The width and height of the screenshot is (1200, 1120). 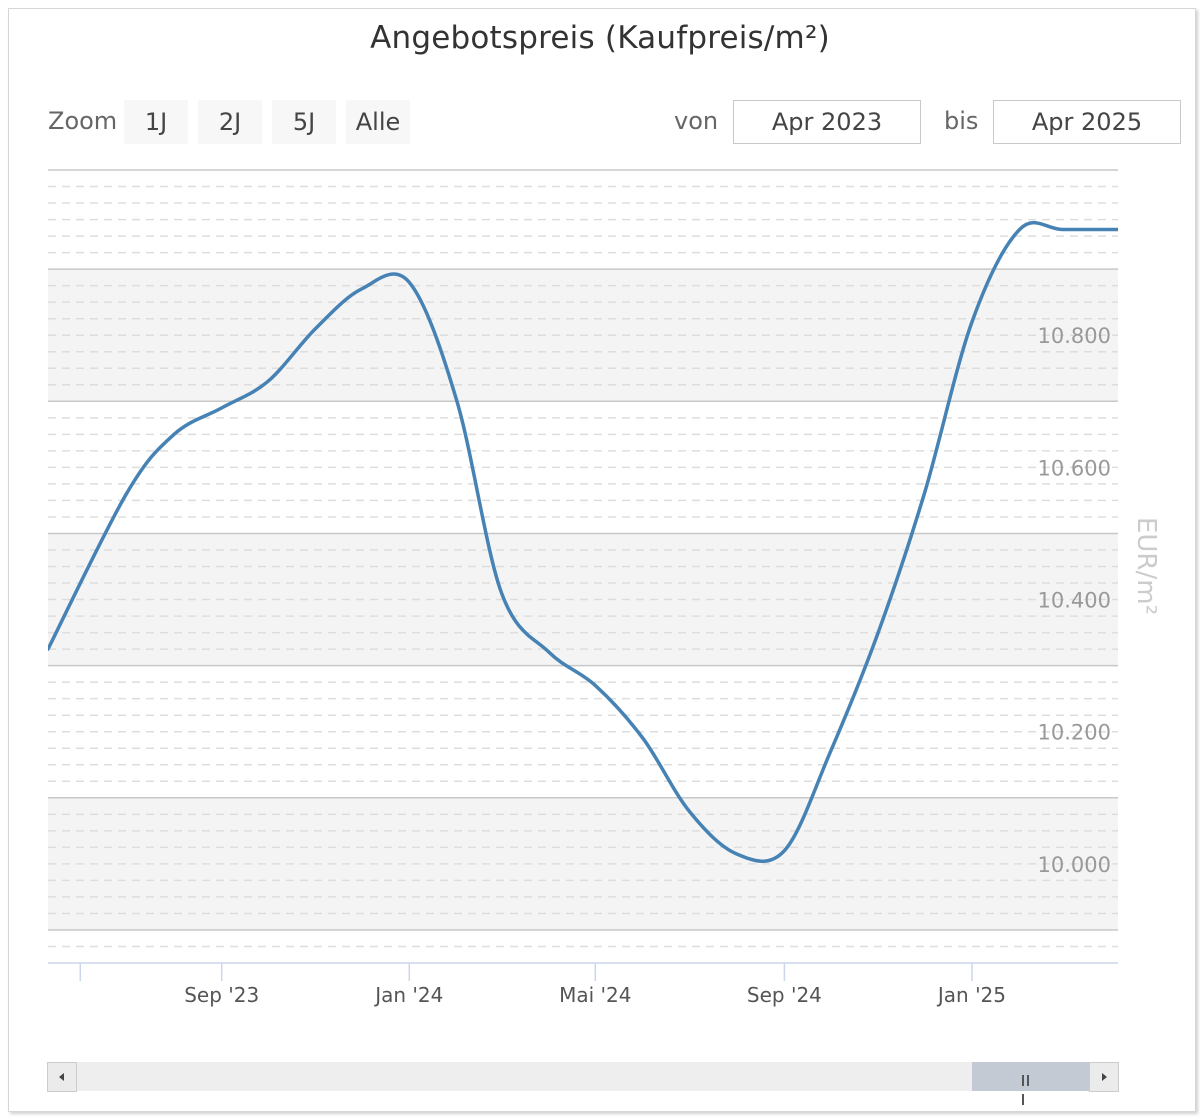 What do you see at coordinates (378, 122) in the screenshot?
I see `zoom-alle-button: Alle` at bounding box center [378, 122].